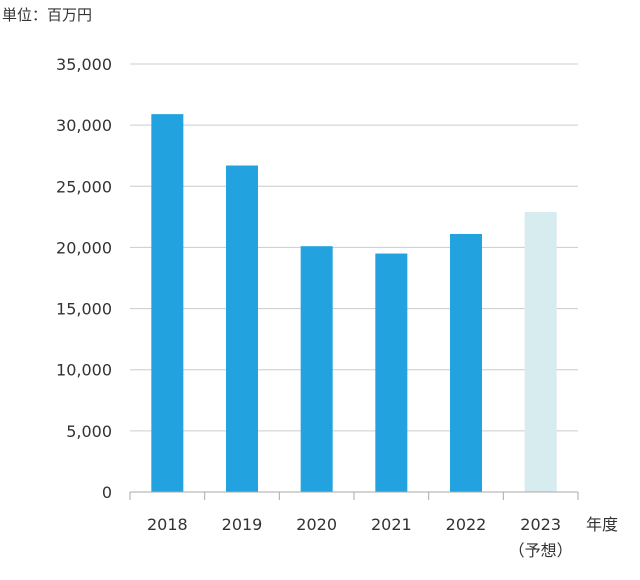  I want to click on bar-2020, so click(316, 369).